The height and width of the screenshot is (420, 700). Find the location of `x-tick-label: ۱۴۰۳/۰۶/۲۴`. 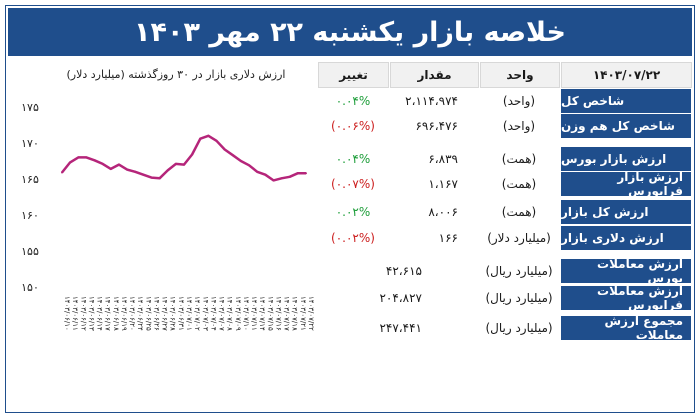

x-tick-label: ۱۴۰۳/۰۶/۲۴ is located at coordinates (140, 313).